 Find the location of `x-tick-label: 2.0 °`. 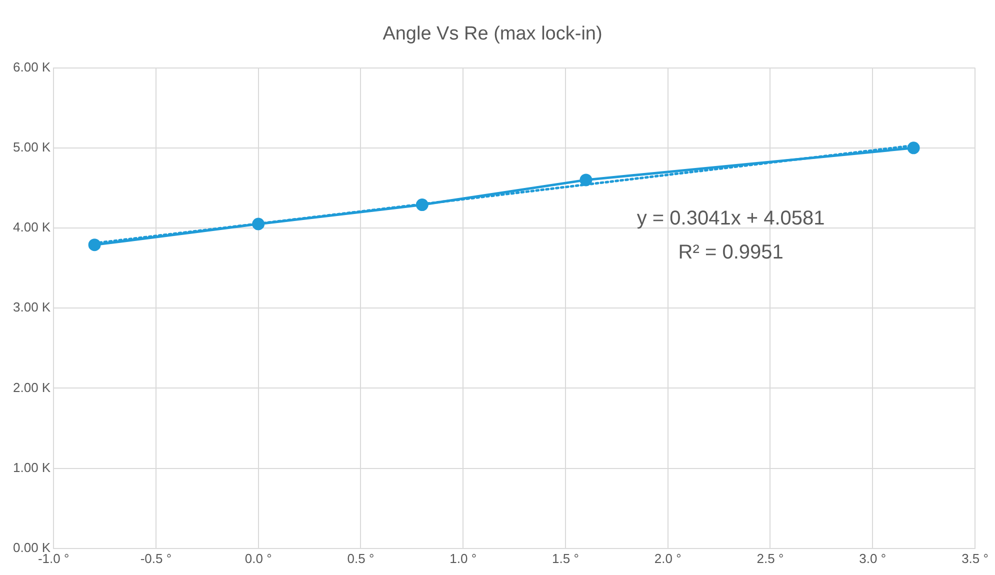

x-tick-label: 2.0 ° is located at coordinates (668, 558).